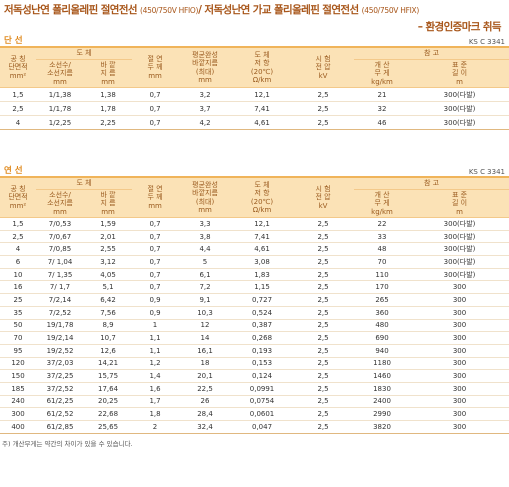  What do you see at coordinates (60, 249) in the screenshot?
I see `table-cell: 7/0,85` at bounding box center [60, 249].